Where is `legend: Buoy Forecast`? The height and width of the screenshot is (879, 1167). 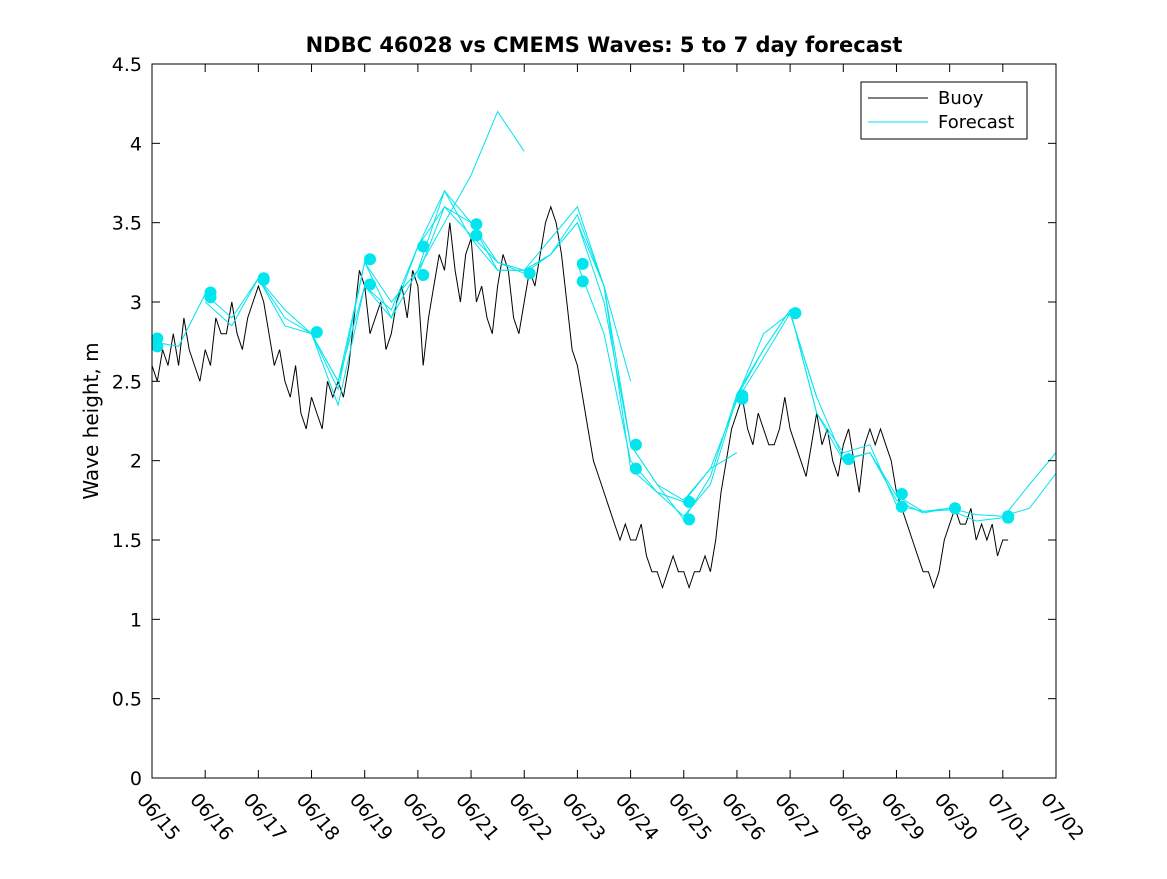
legend: Buoy Forecast is located at coordinates (944, 110).